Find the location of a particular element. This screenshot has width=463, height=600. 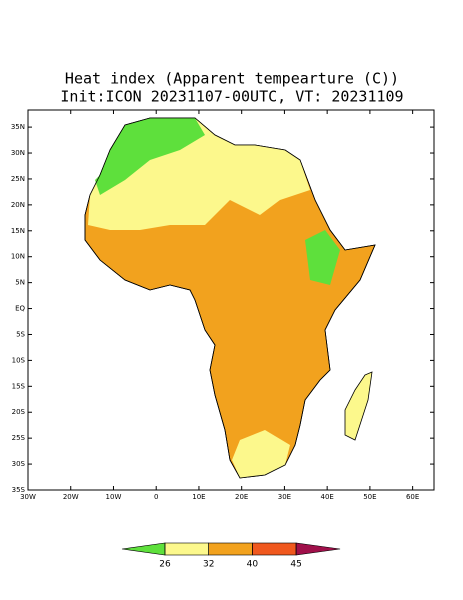

colorbar: 26 32 40 45 is located at coordinates (231, 556).